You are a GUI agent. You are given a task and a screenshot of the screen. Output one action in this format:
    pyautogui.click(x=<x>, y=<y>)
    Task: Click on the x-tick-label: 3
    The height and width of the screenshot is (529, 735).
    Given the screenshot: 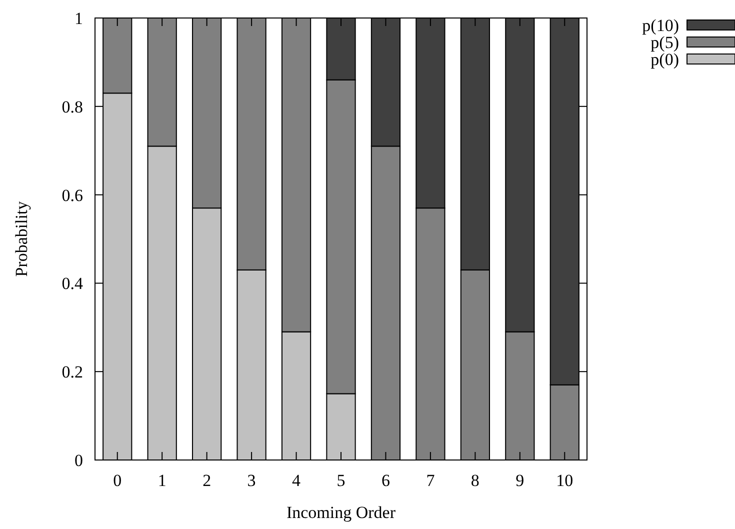 What is the action you would take?
    pyautogui.click(x=251, y=480)
    